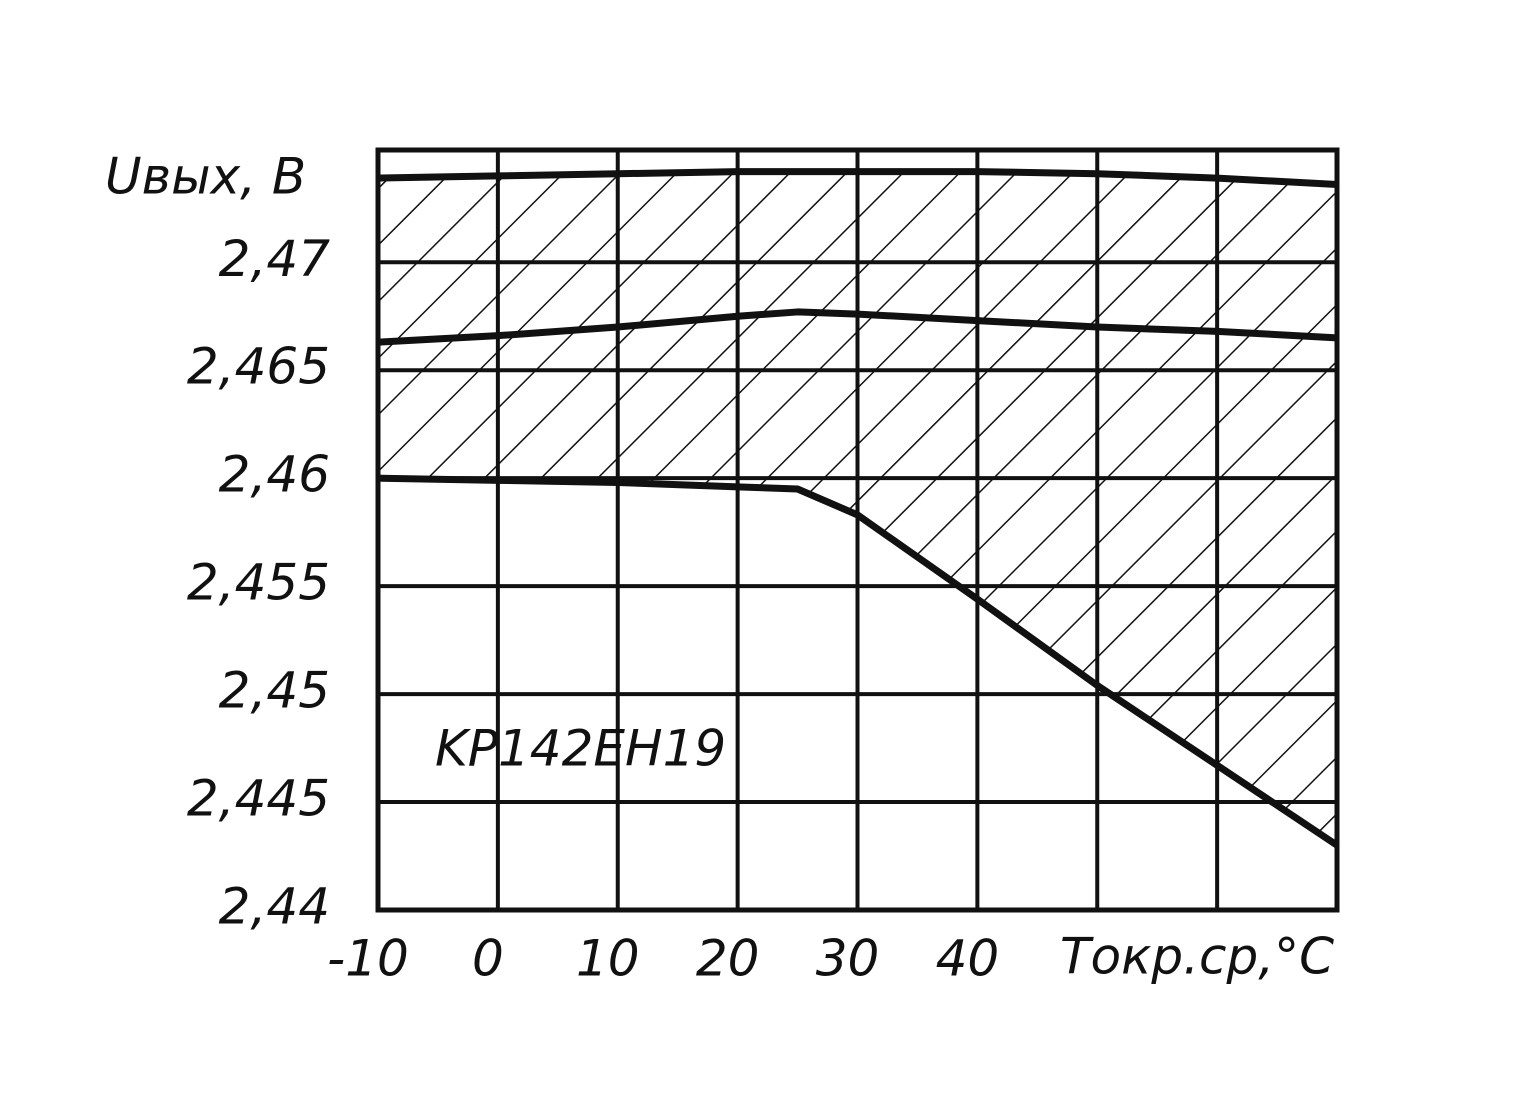 The image size is (1538, 1104). What do you see at coordinates (274, 475) in the screenshot?
I see `y-tick-label: 2,46` at bounding box center [274, 475].